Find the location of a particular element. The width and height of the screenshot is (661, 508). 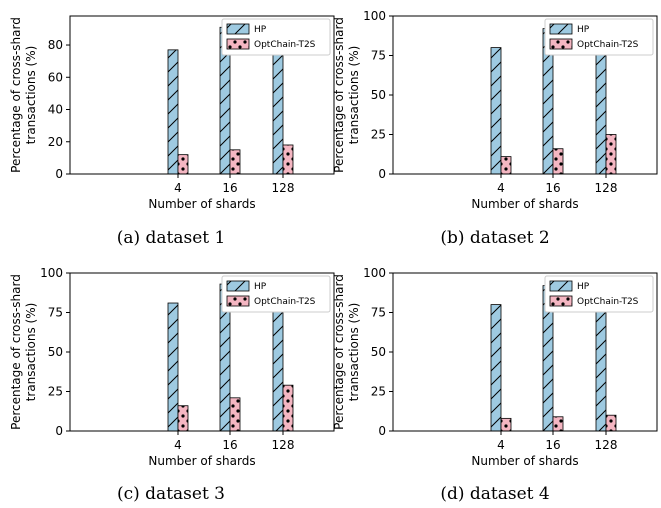

caption-dataset-4: (d) dataset 4 is located at coordinates (495, 494).